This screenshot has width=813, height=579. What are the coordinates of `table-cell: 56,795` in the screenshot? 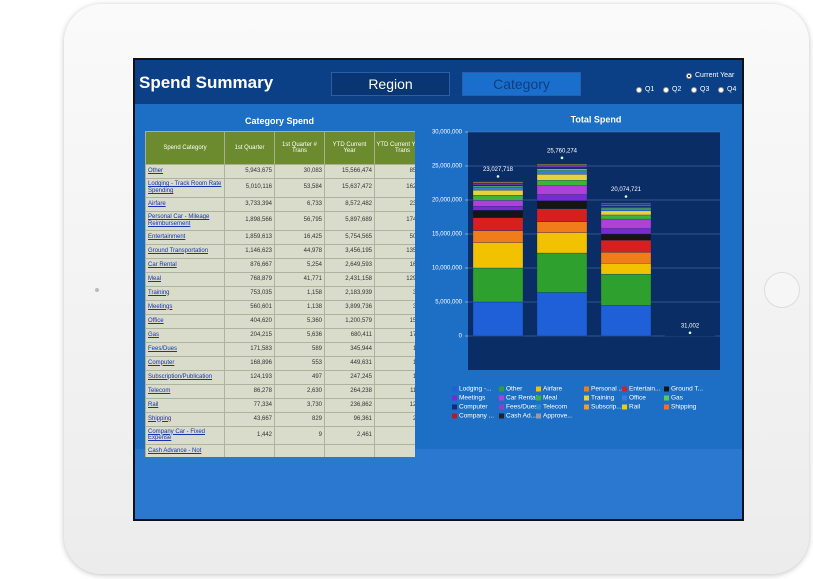 It's located at (299, 220).